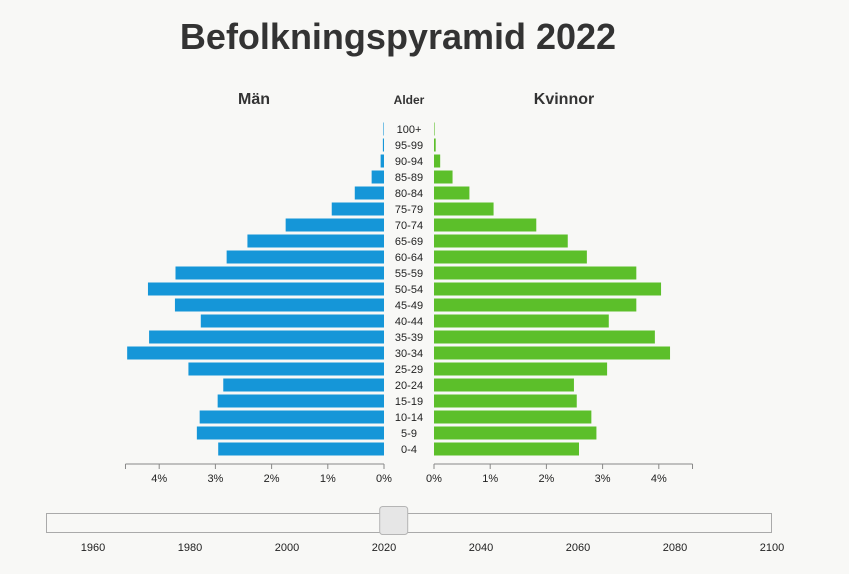 The image size is (849, 574). Describe the element at coordinates (394, 520) in the screenshot. I see `slider-handle` at that location.